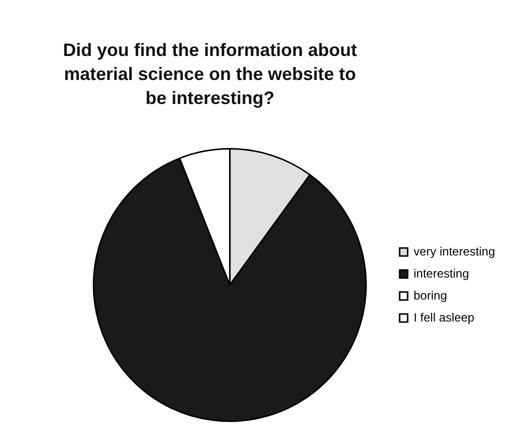  What do you see at coordinates (455, 251) in the screenshot?
I see `legend-label: very interesting` at bounding box center [455, 251].